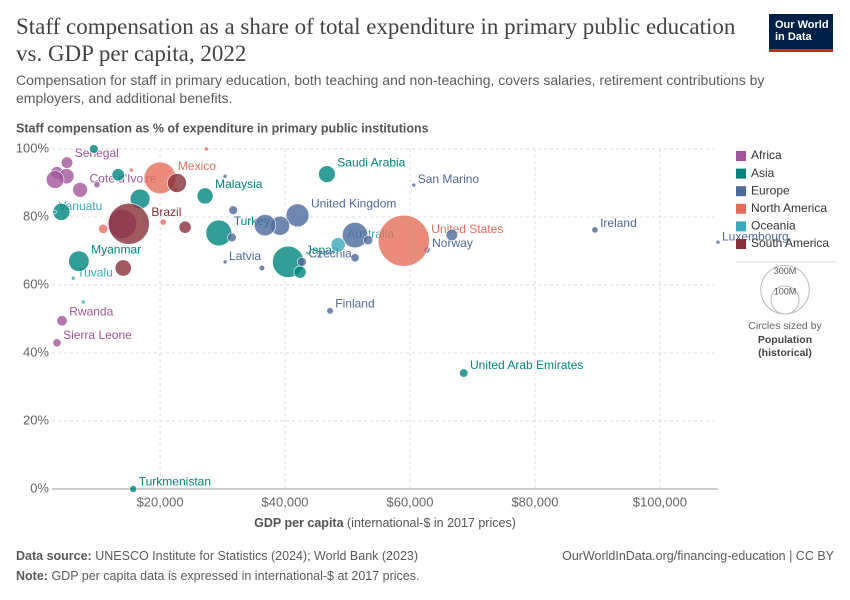 The height and width of the screenshot is (600, 850). Describe the element at coordinates (330, 254) in the screenshot. I see `point-label: Czechia` at that location.